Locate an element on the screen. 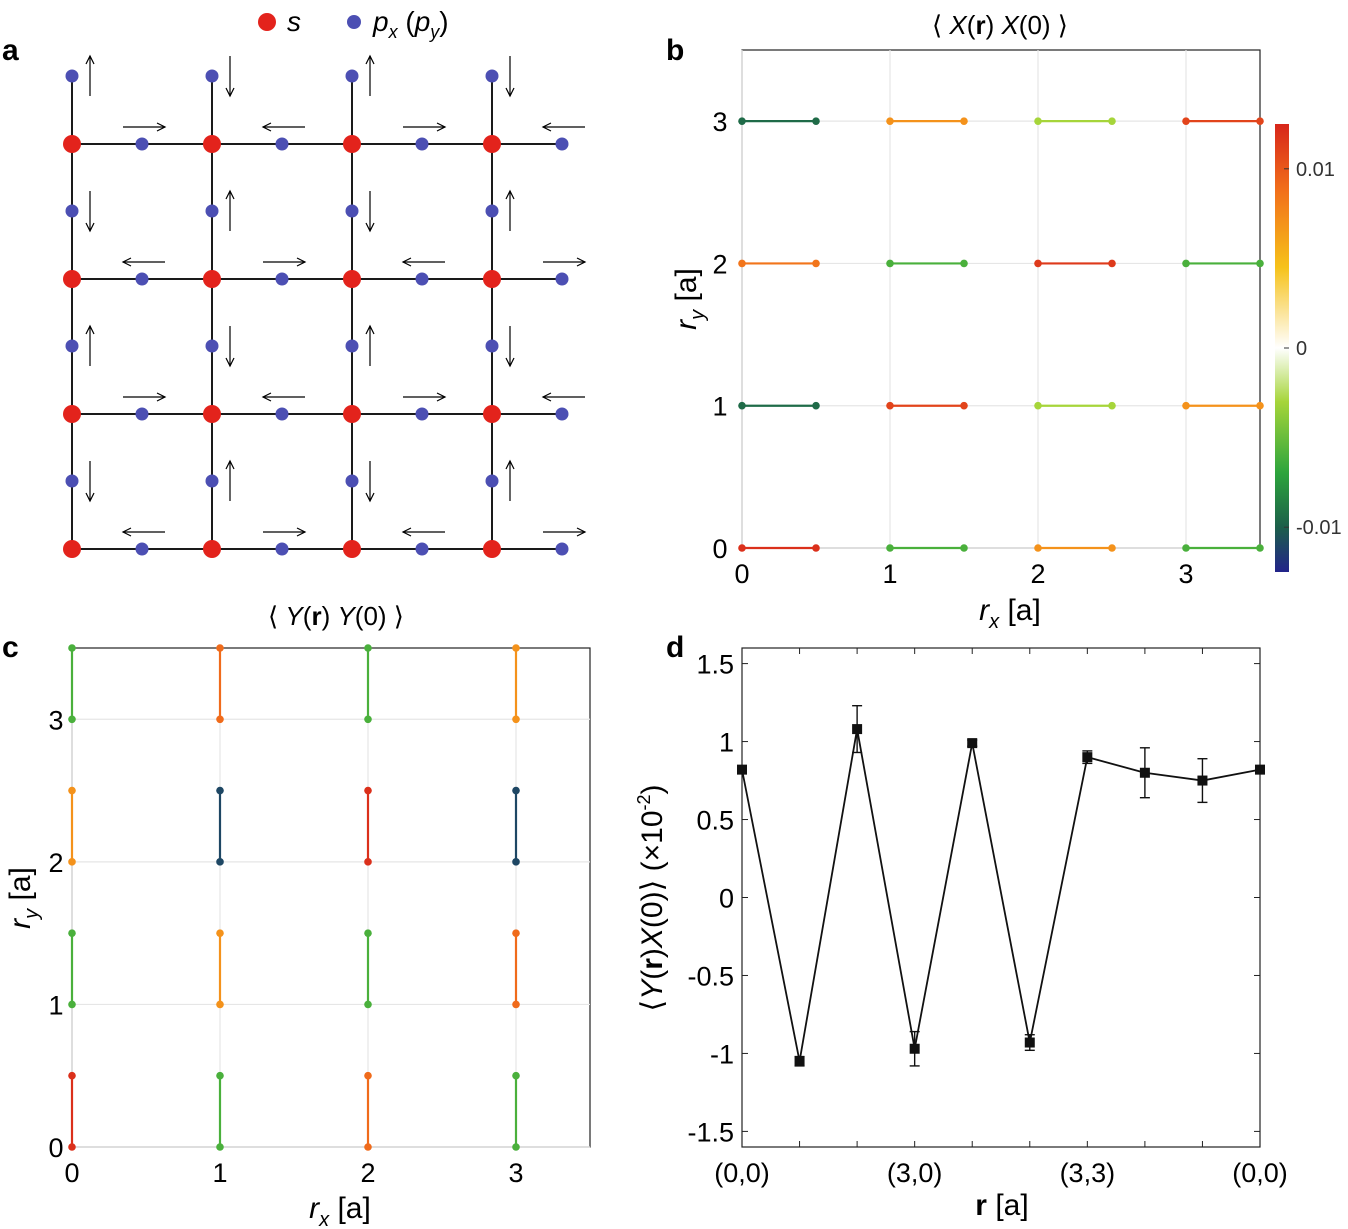 The width and height of the screenshot is (1348, 1229). y-tick-label: 0.5 is located at coordinates (715, 821).